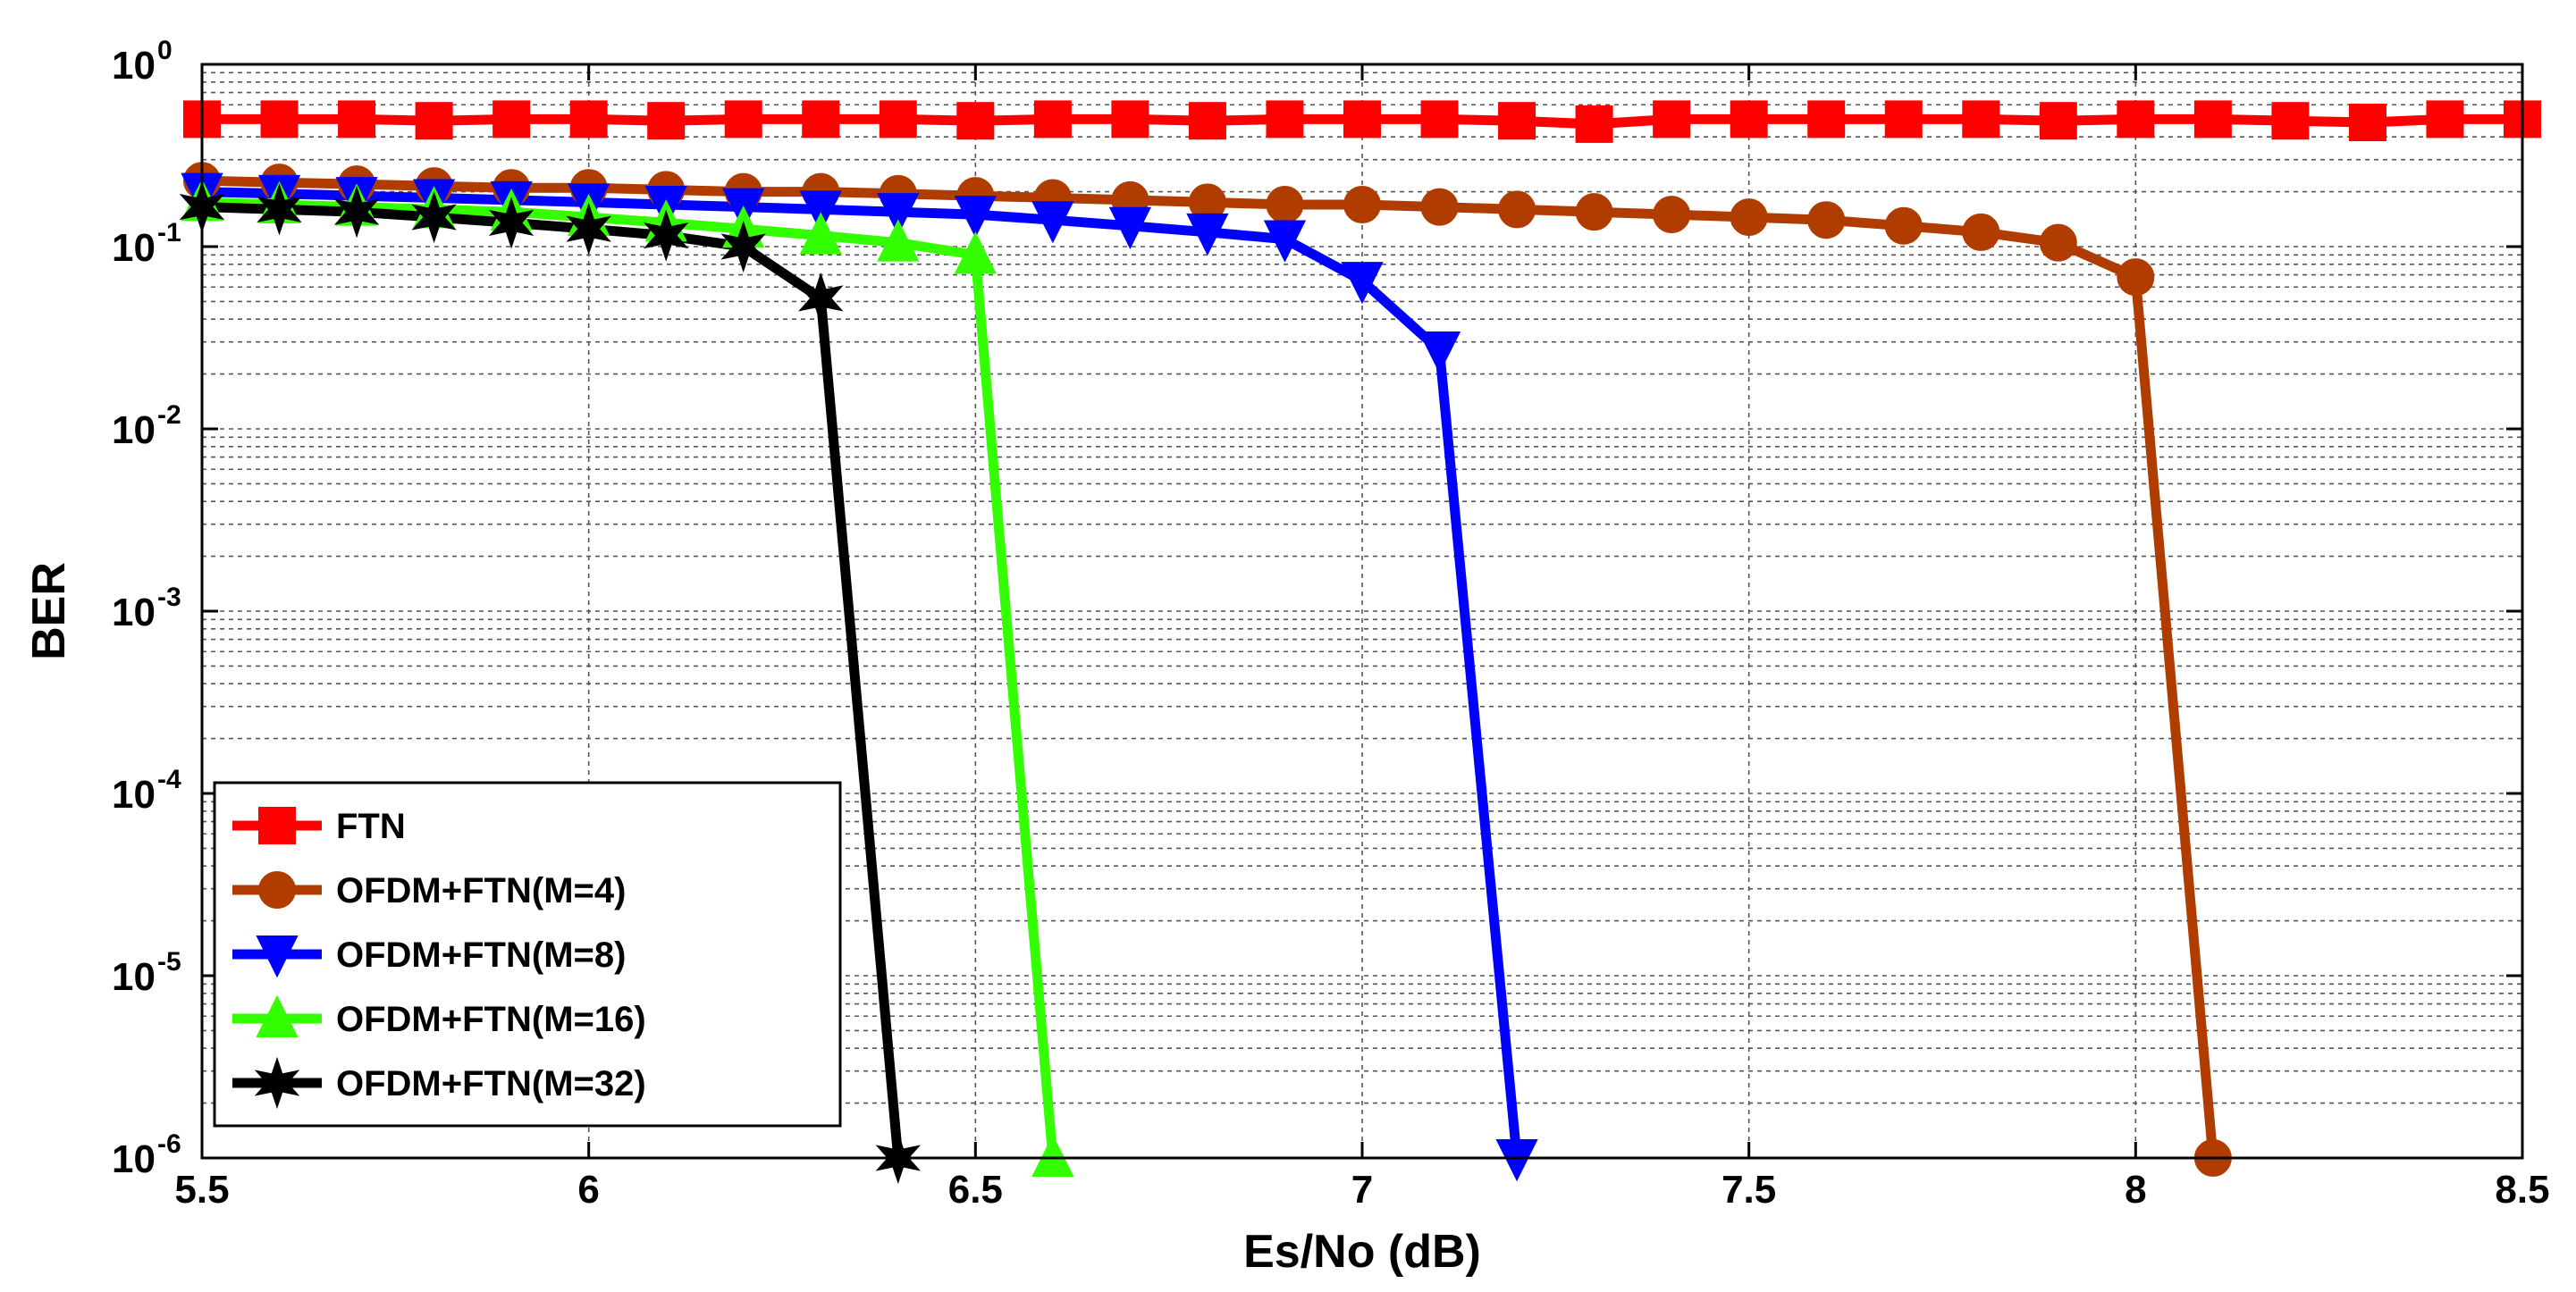 The width and height of the screenshot is (2576, 1292). What do you see at coordinates (371, 826) in the screenshot?
I see `legend-entry-label: FTN` at bounding box center [371, 826].